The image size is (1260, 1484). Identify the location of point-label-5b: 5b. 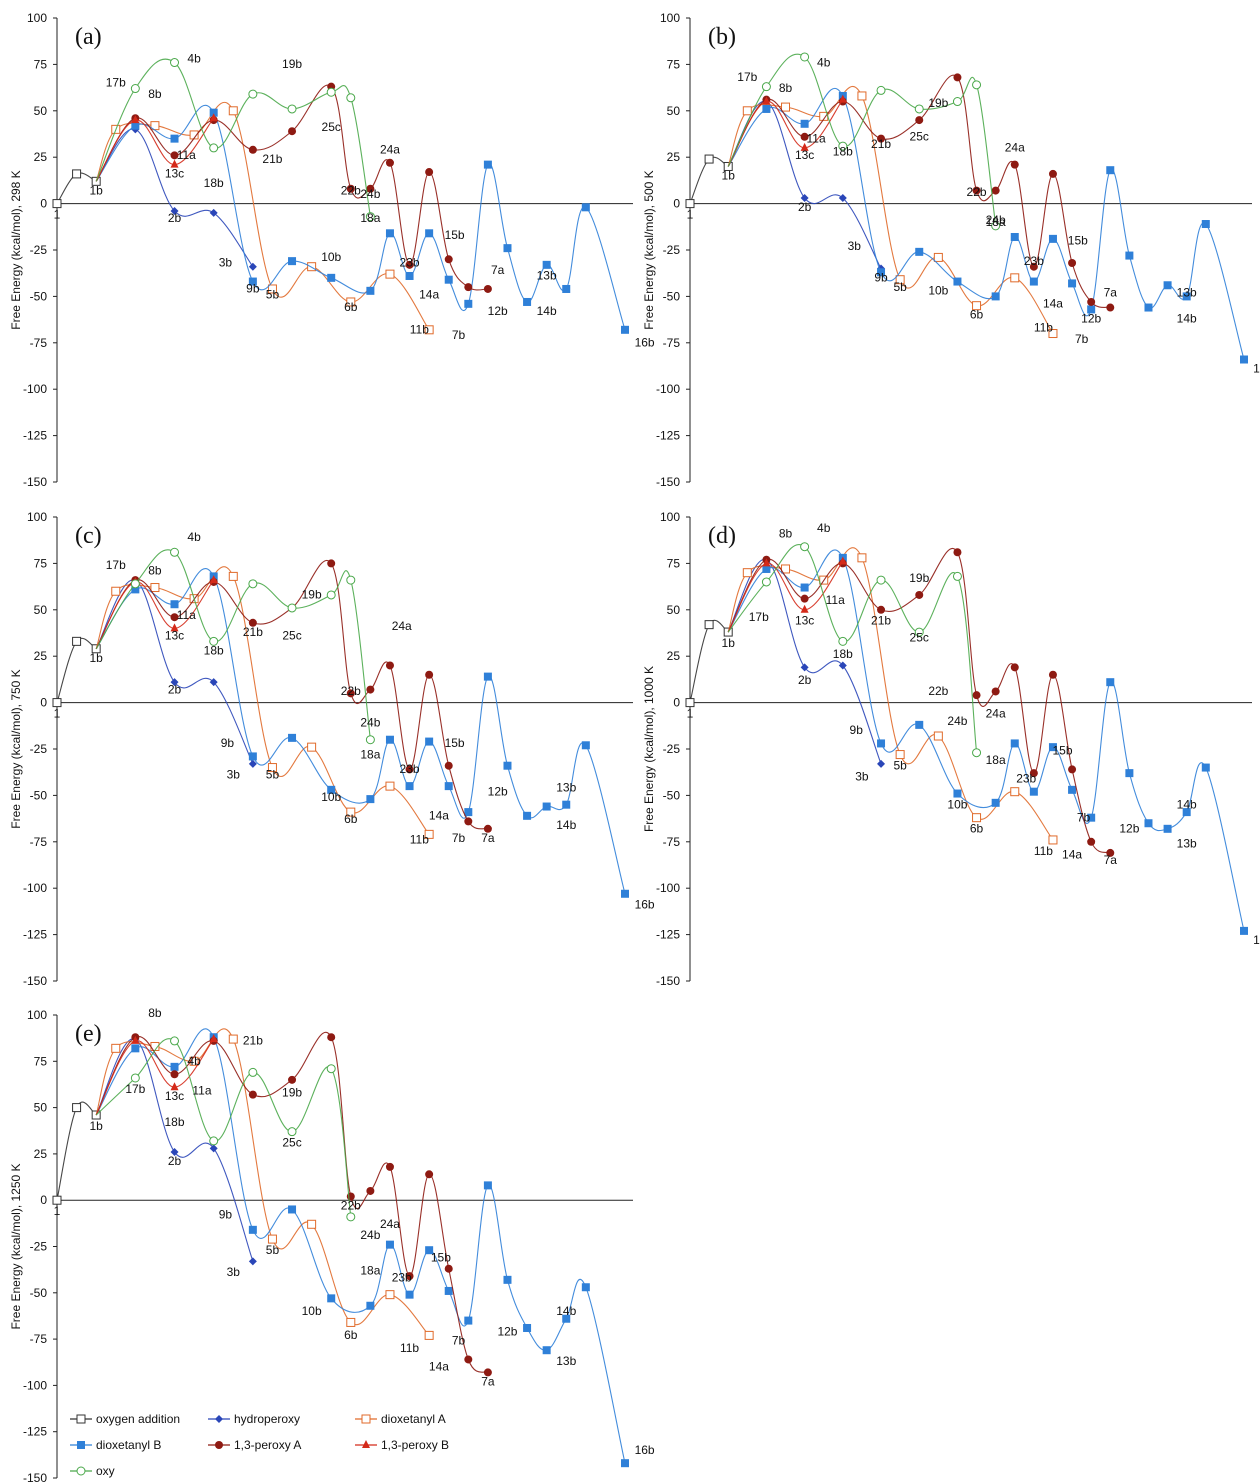
(273, 294).